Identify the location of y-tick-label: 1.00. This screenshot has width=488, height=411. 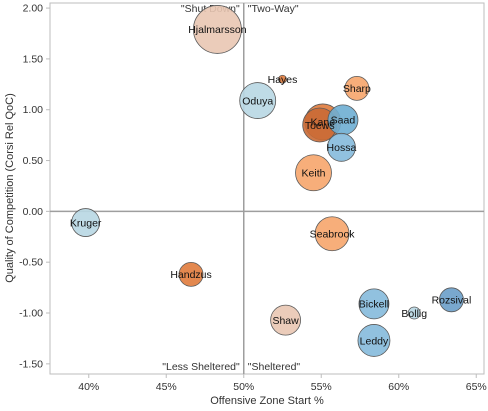
(33, 110).